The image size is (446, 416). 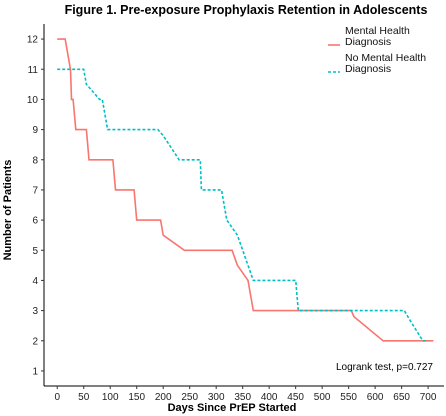 I want to click on y-tick-label: 6, so click(x=35, y=221).